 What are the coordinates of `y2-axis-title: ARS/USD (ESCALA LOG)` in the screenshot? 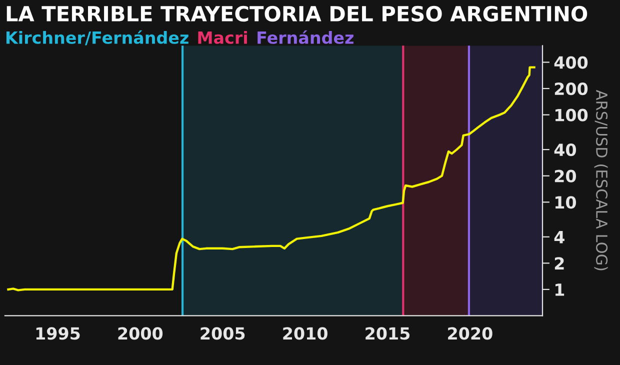 It's located at (601, 180).